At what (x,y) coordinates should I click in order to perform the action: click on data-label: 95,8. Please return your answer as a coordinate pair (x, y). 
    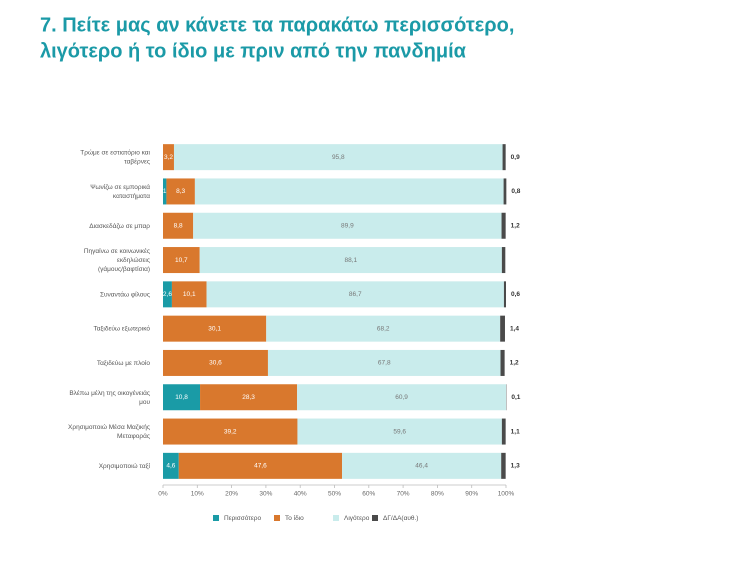
    Looking at the image, I should click on (338, 157).